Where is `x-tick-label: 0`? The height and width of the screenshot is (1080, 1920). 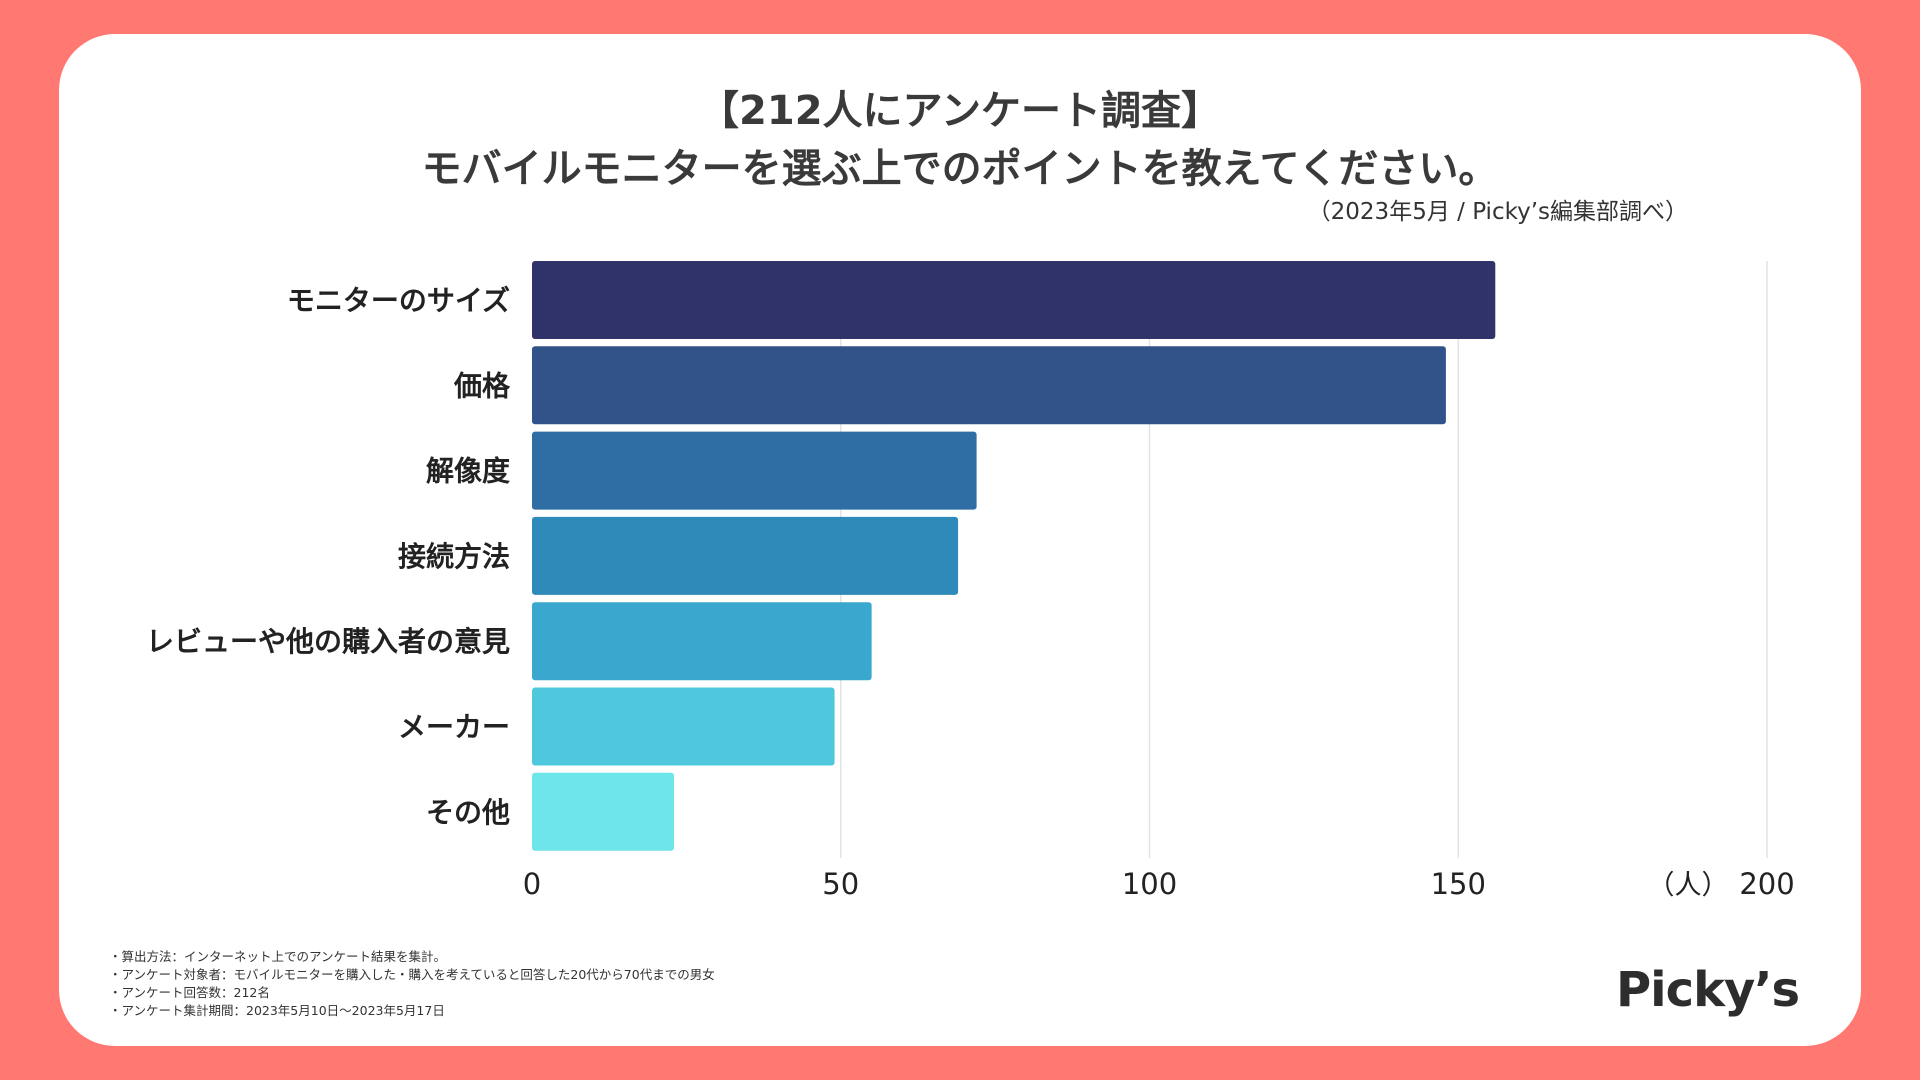
x-tick-label: 0 is located at coordinates (532, 884).